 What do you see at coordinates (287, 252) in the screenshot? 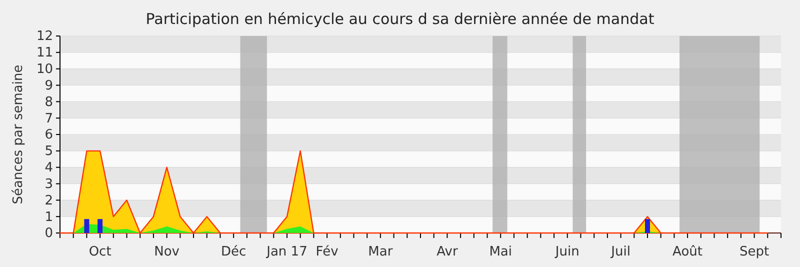
I see `x-tick-label: Jan 17` at bounding box center [287, 252].